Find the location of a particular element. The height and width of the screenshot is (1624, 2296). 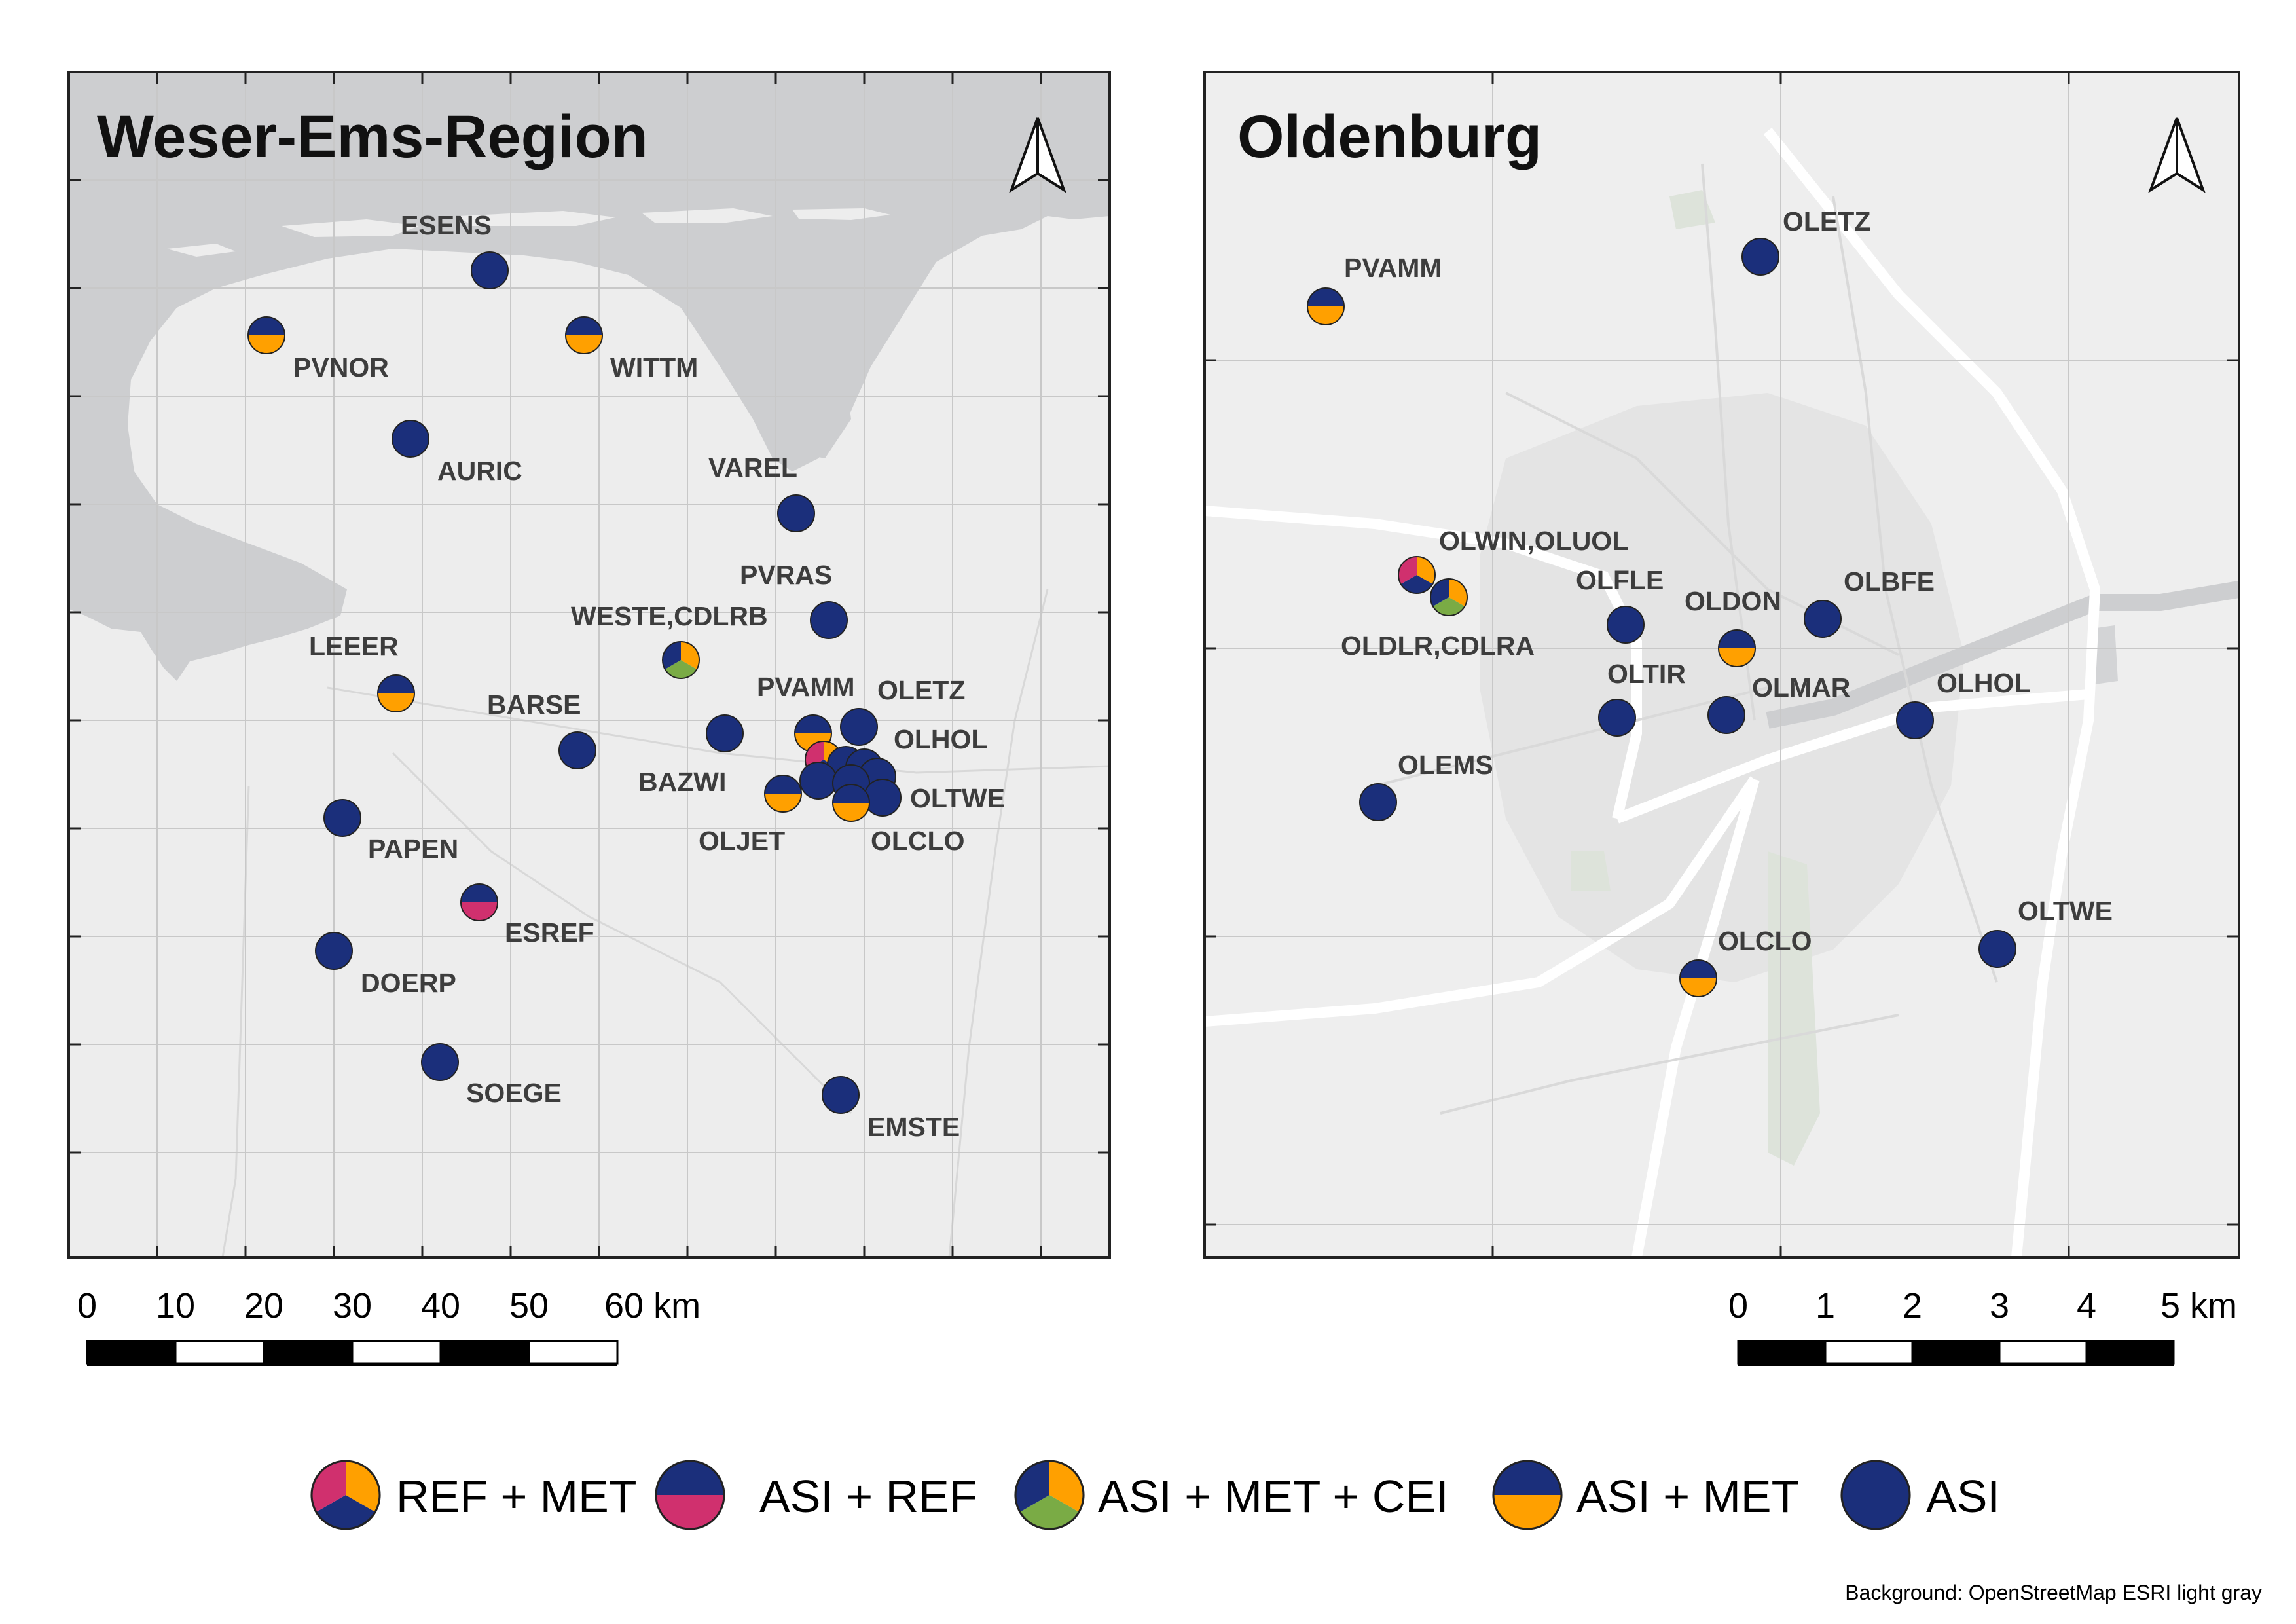

scale-tick-label: 50 is located at coordinates (529, 1305).